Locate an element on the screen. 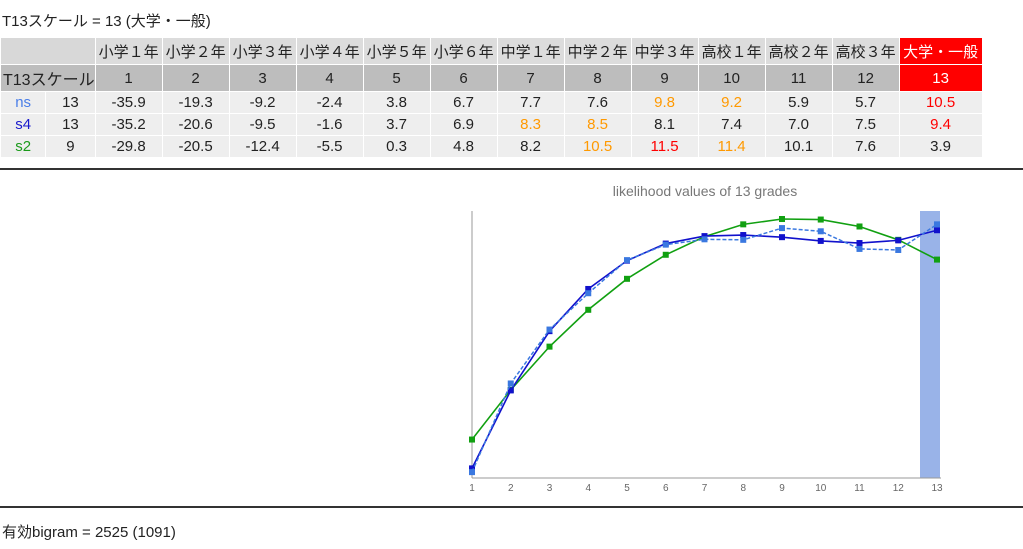 Image resolution: width=1023 pixels, height=549 pixels. header-corner is located at coordinates (48, 51).